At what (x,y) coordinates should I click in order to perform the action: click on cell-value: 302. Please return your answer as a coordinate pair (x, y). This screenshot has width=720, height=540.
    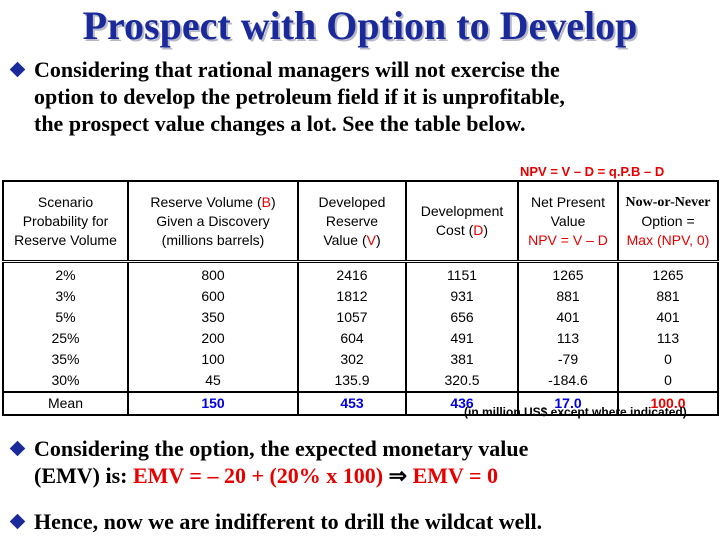
    Looking at the image, I should click on (352, 359).